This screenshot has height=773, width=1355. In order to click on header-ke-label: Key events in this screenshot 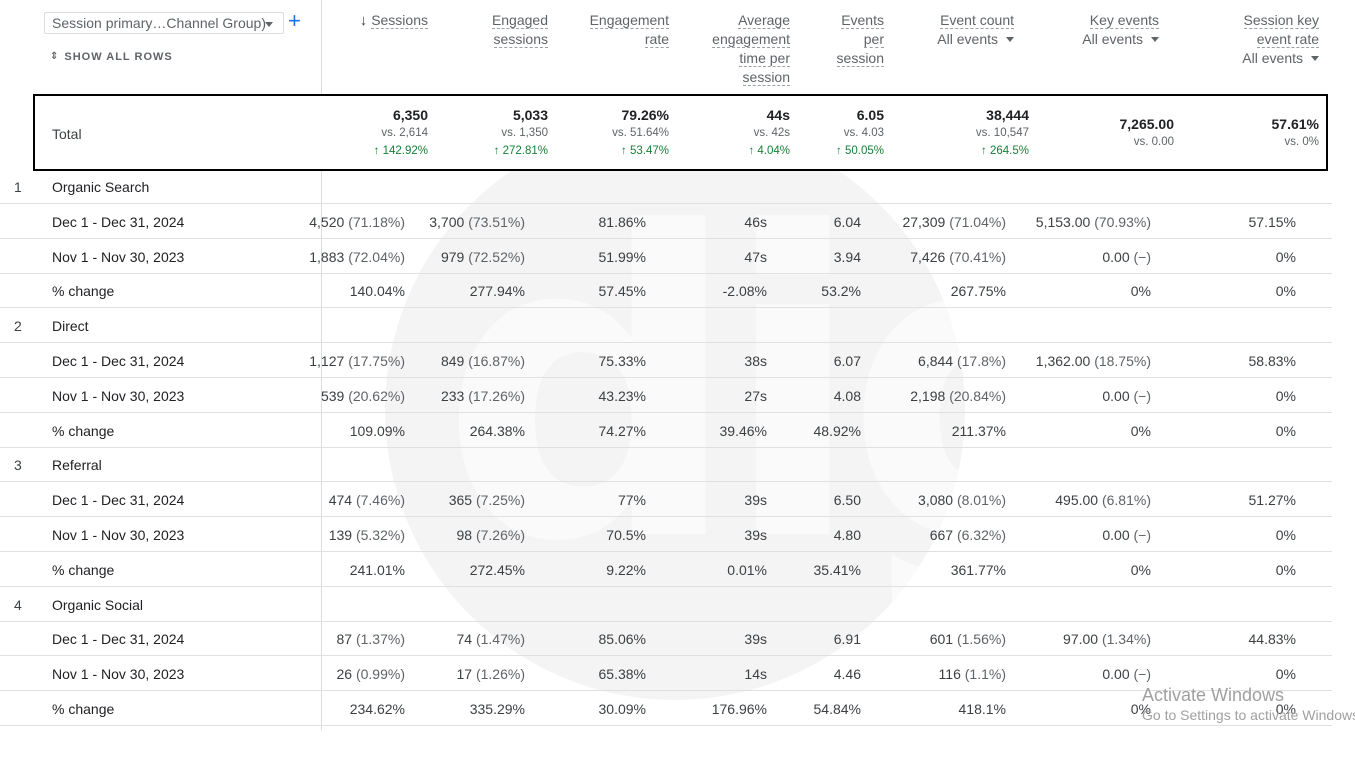, I will do `click(1124, 20)`.